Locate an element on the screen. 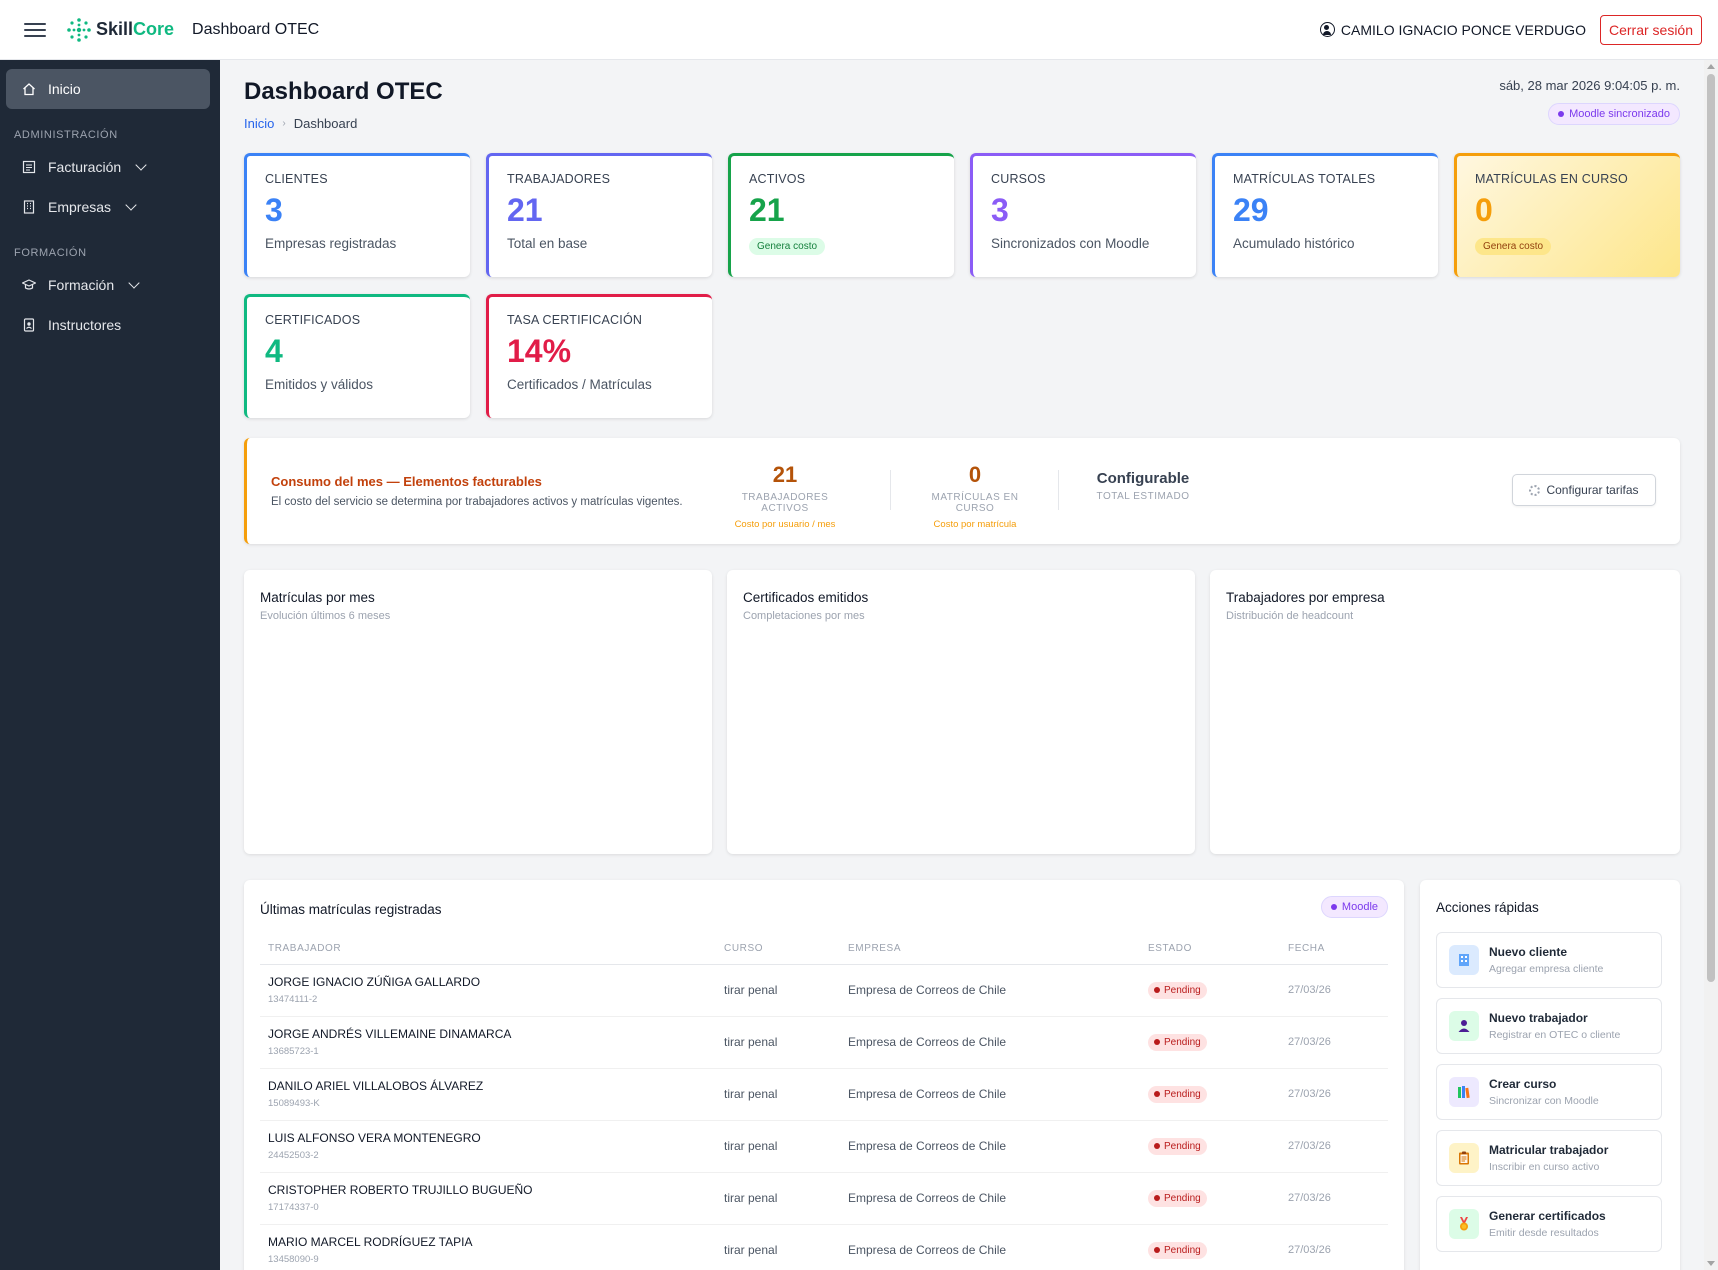 Image resolution: width=1718 pixels, height=1270 pixels. receipt-icon is located at coordinates (29, 167).